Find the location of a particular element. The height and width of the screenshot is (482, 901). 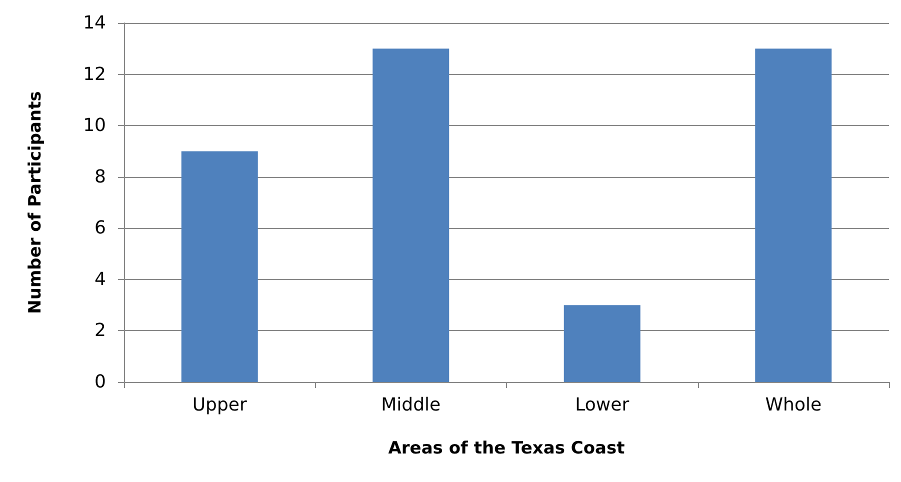

y-tick-label: 14 is located at coordinates (94, 23).